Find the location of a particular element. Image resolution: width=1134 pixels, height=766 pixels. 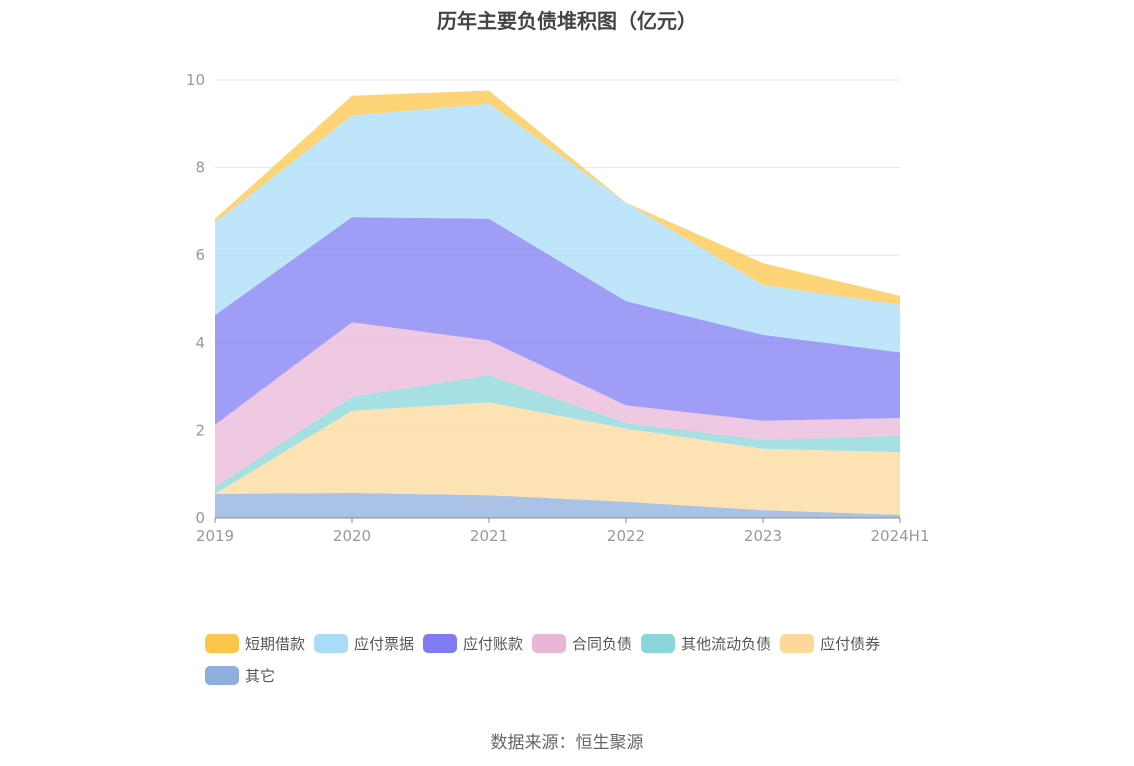

legend: 短期借款 应付票据 应付账款 合同负债 其他流动负债 应付债券其它 is located at coordinates (585, 664).